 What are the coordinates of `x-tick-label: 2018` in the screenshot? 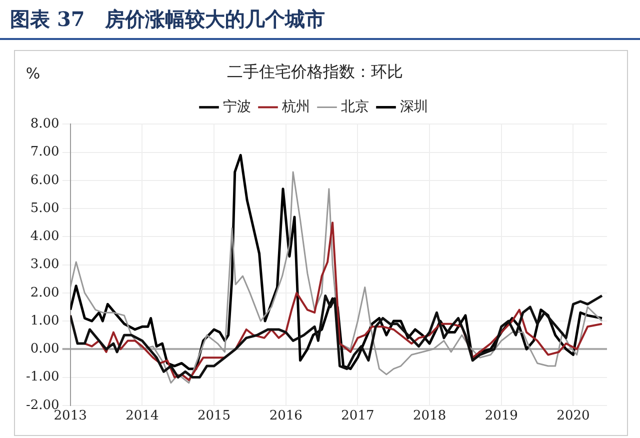 It's located at (429, 416).